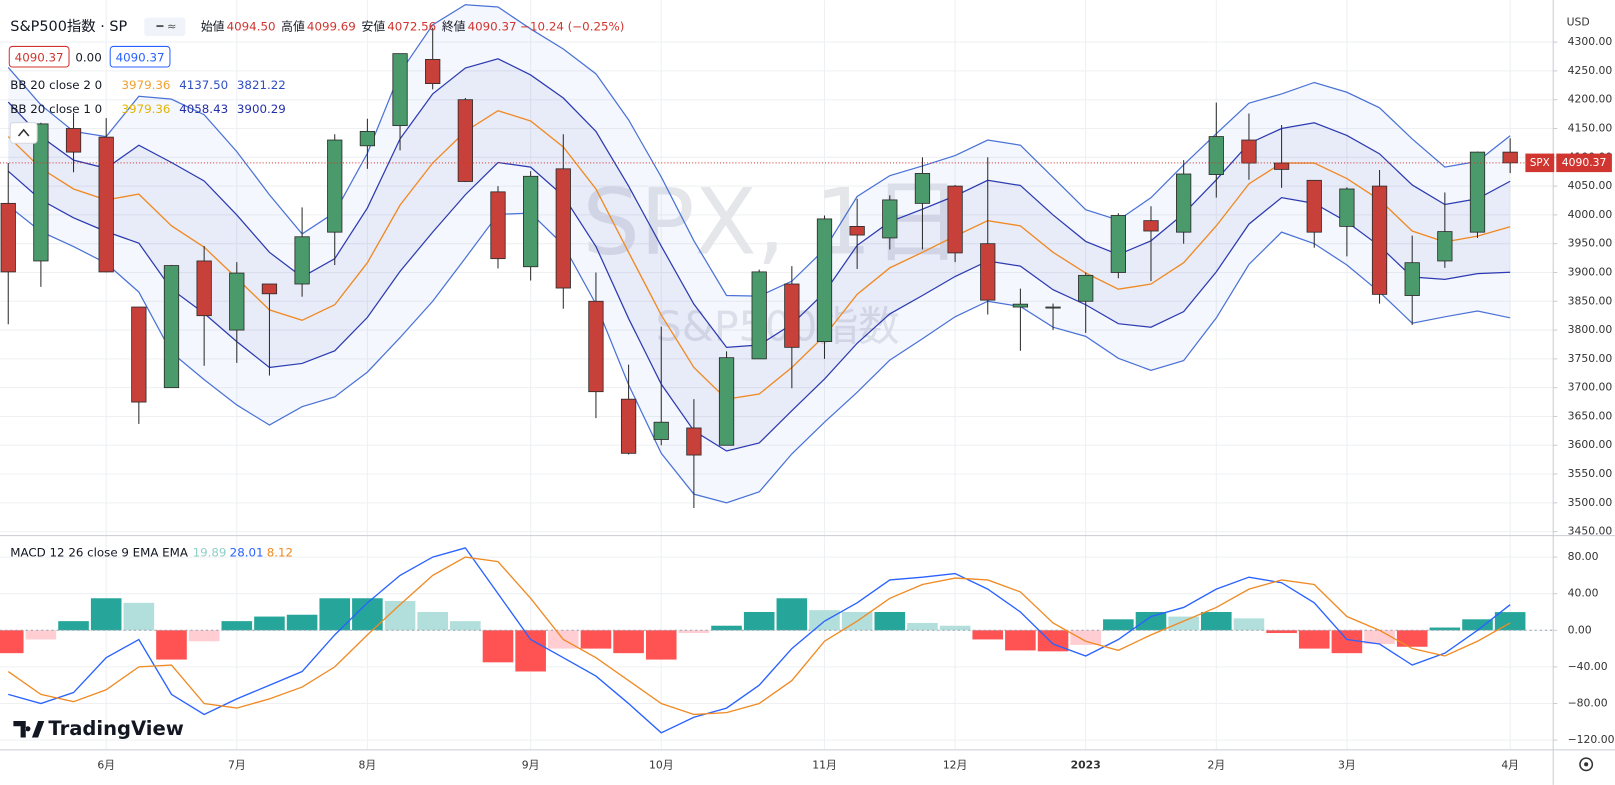 This screenshot has width=1615, height=785. I want to click on y-tick-label: 3750.00, so click(1590, 358).